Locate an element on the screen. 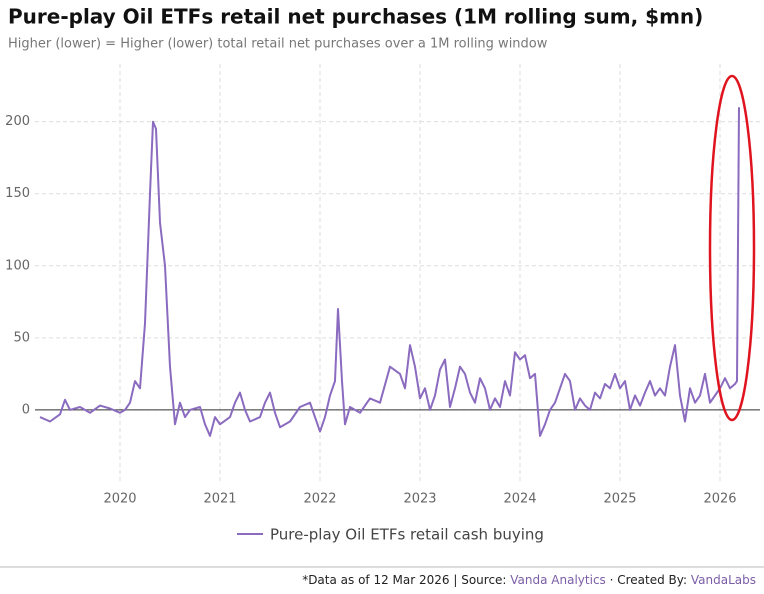 This screenshot has height=594, width=764. footer-link: Vanda Analytics is located at coordinates (558, 580).